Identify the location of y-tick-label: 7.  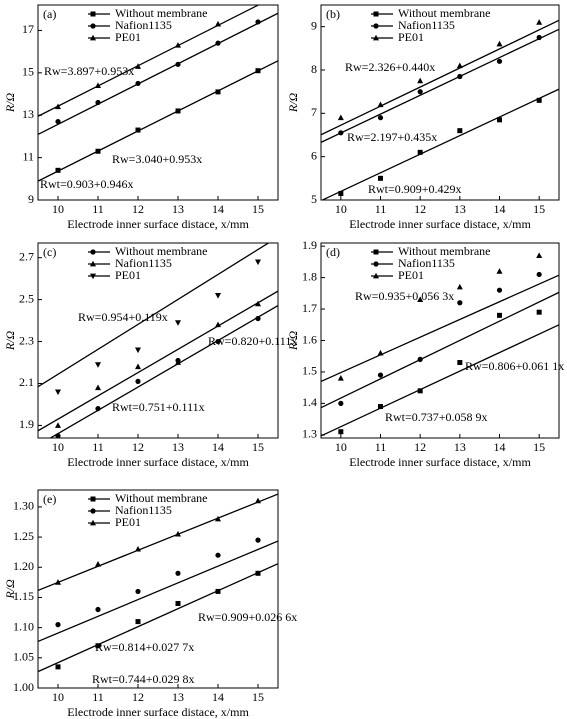
(314, 112).